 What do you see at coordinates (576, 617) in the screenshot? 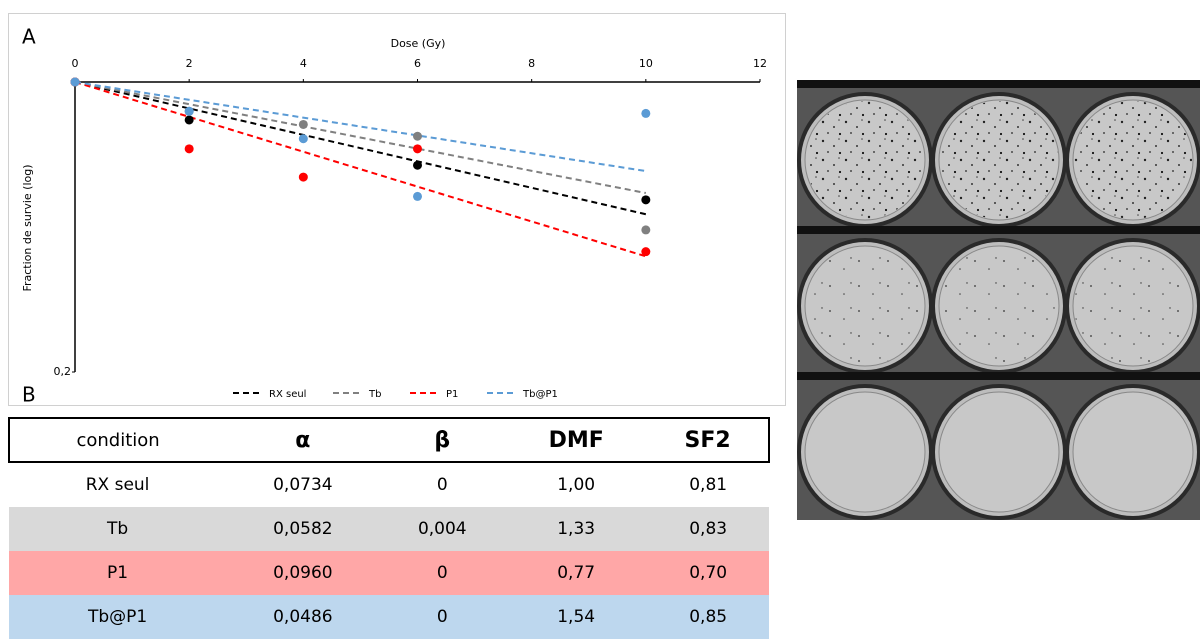
I see `table-cell: 1,54` at bounding box center [576, 617].